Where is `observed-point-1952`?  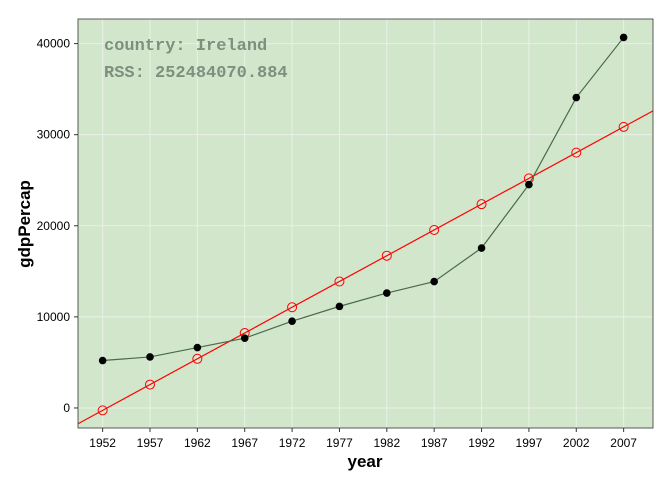
observed-point-1952 is located at coordinates (102, 360).